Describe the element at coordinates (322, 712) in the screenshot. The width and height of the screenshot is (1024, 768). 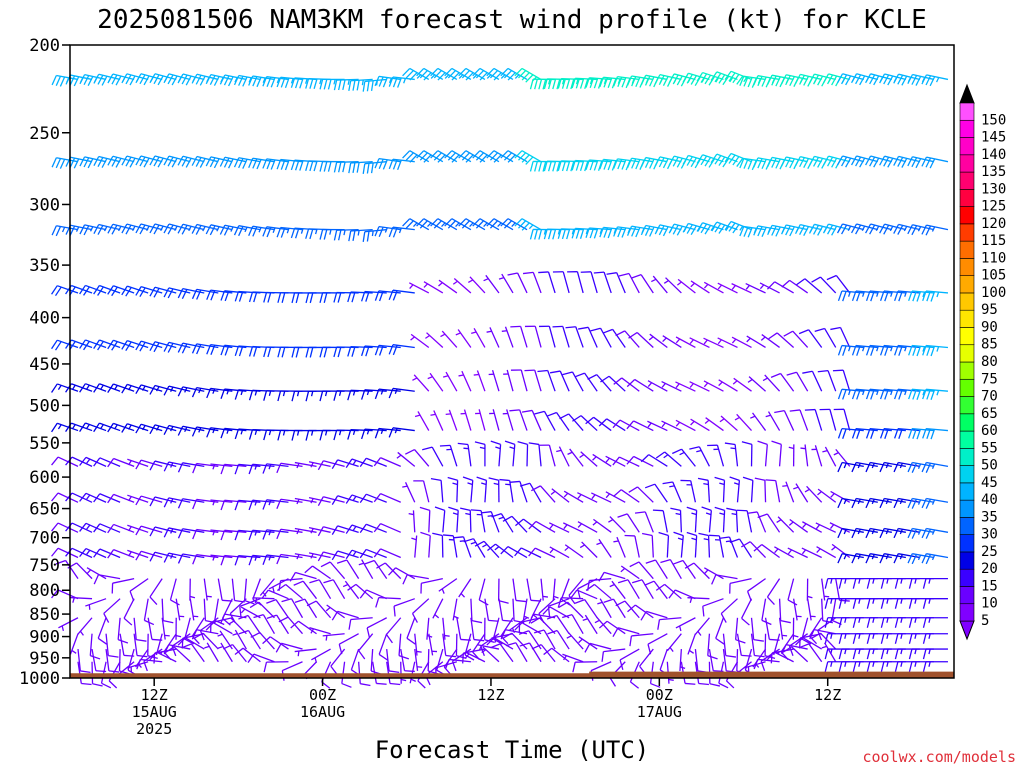
I see `x-tick-label: 16AUG` at that location.